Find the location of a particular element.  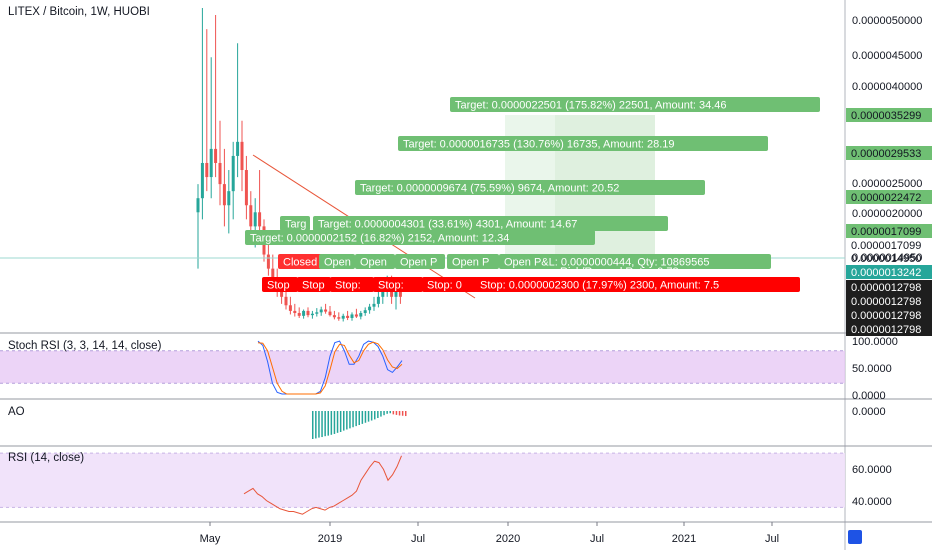

stop-tag-4: Stop: is located at coordinates (391, 286).